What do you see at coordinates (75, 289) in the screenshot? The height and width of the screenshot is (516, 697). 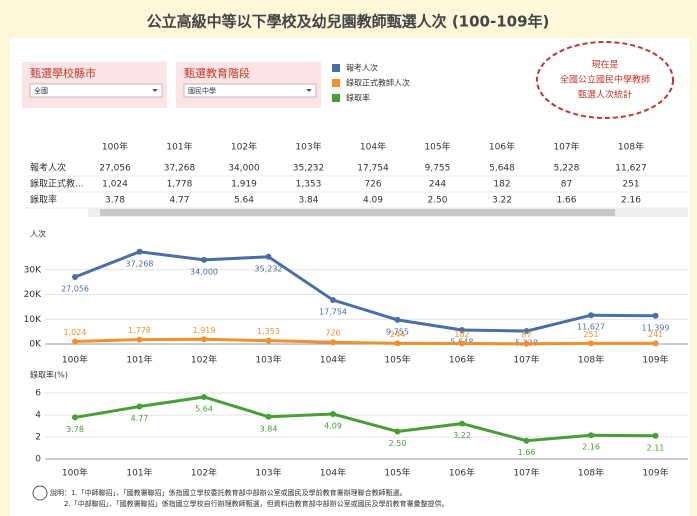 I see `data-label: 27,056` at bounding box center [75, 289].